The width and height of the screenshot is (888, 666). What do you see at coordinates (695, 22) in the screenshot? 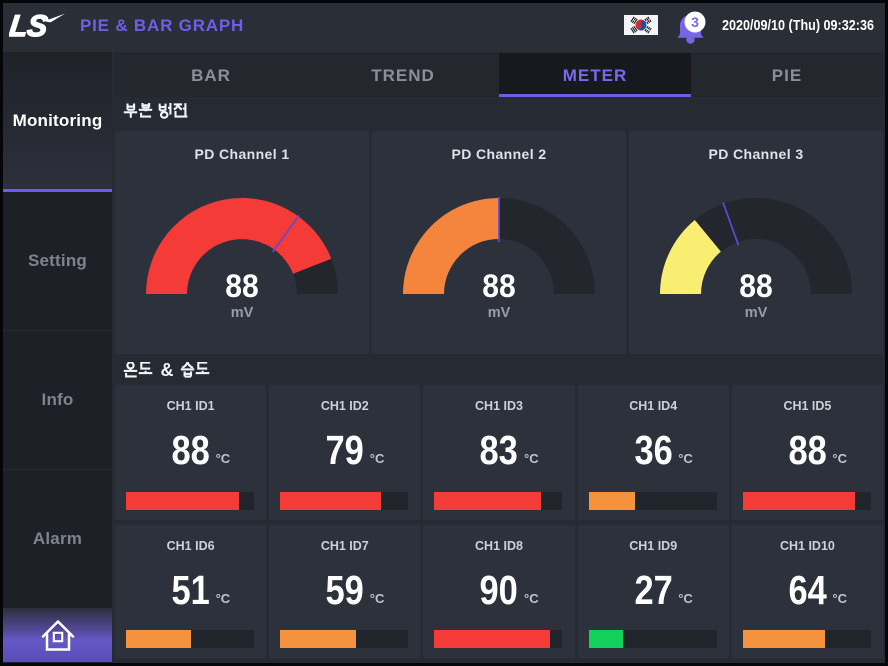
I see `svg-text: 3` at bounding box center [695, 22].